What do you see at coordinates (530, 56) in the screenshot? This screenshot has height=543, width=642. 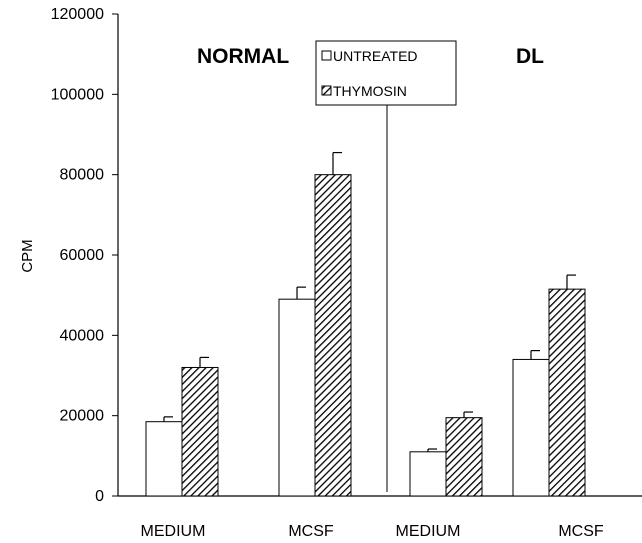 I see `group-label-dl: DL` at bounding box center [530, 56].